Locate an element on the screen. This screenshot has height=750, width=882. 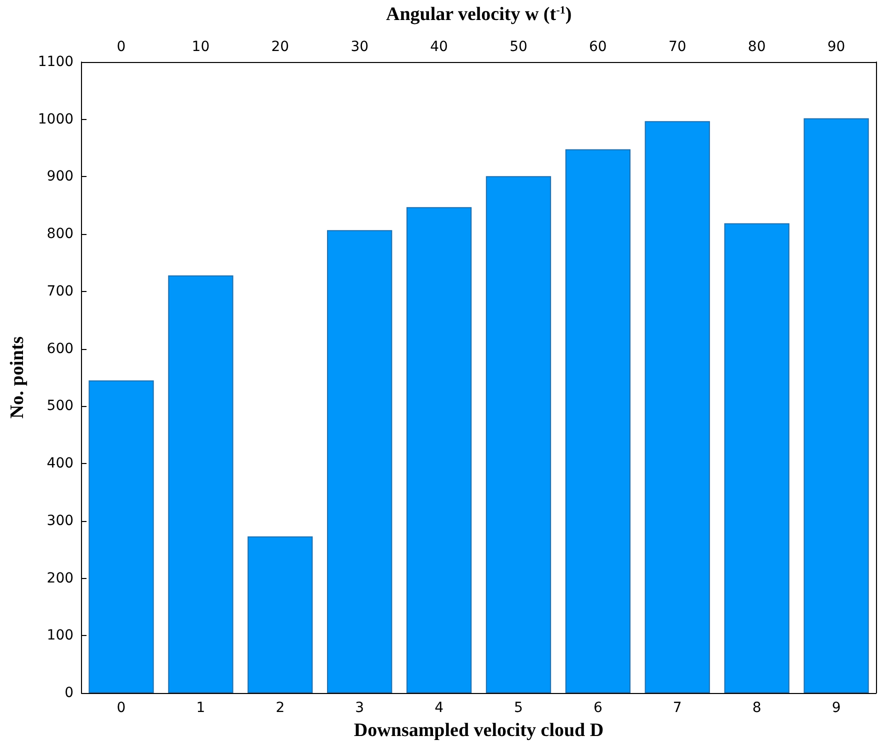
y-tick-label: 900 is located at coordinates (60, 176).